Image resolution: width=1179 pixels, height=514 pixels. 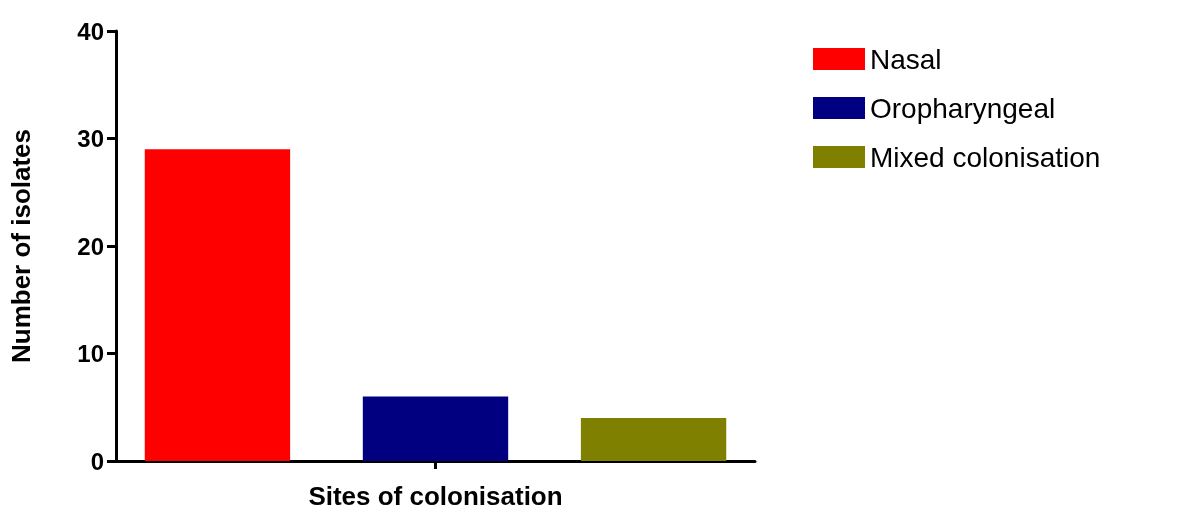 What do you see at coordinates (985, 157) in the screenshot?
I see `legend-label: Mixed colonisation` at bounding box center [985, 157].